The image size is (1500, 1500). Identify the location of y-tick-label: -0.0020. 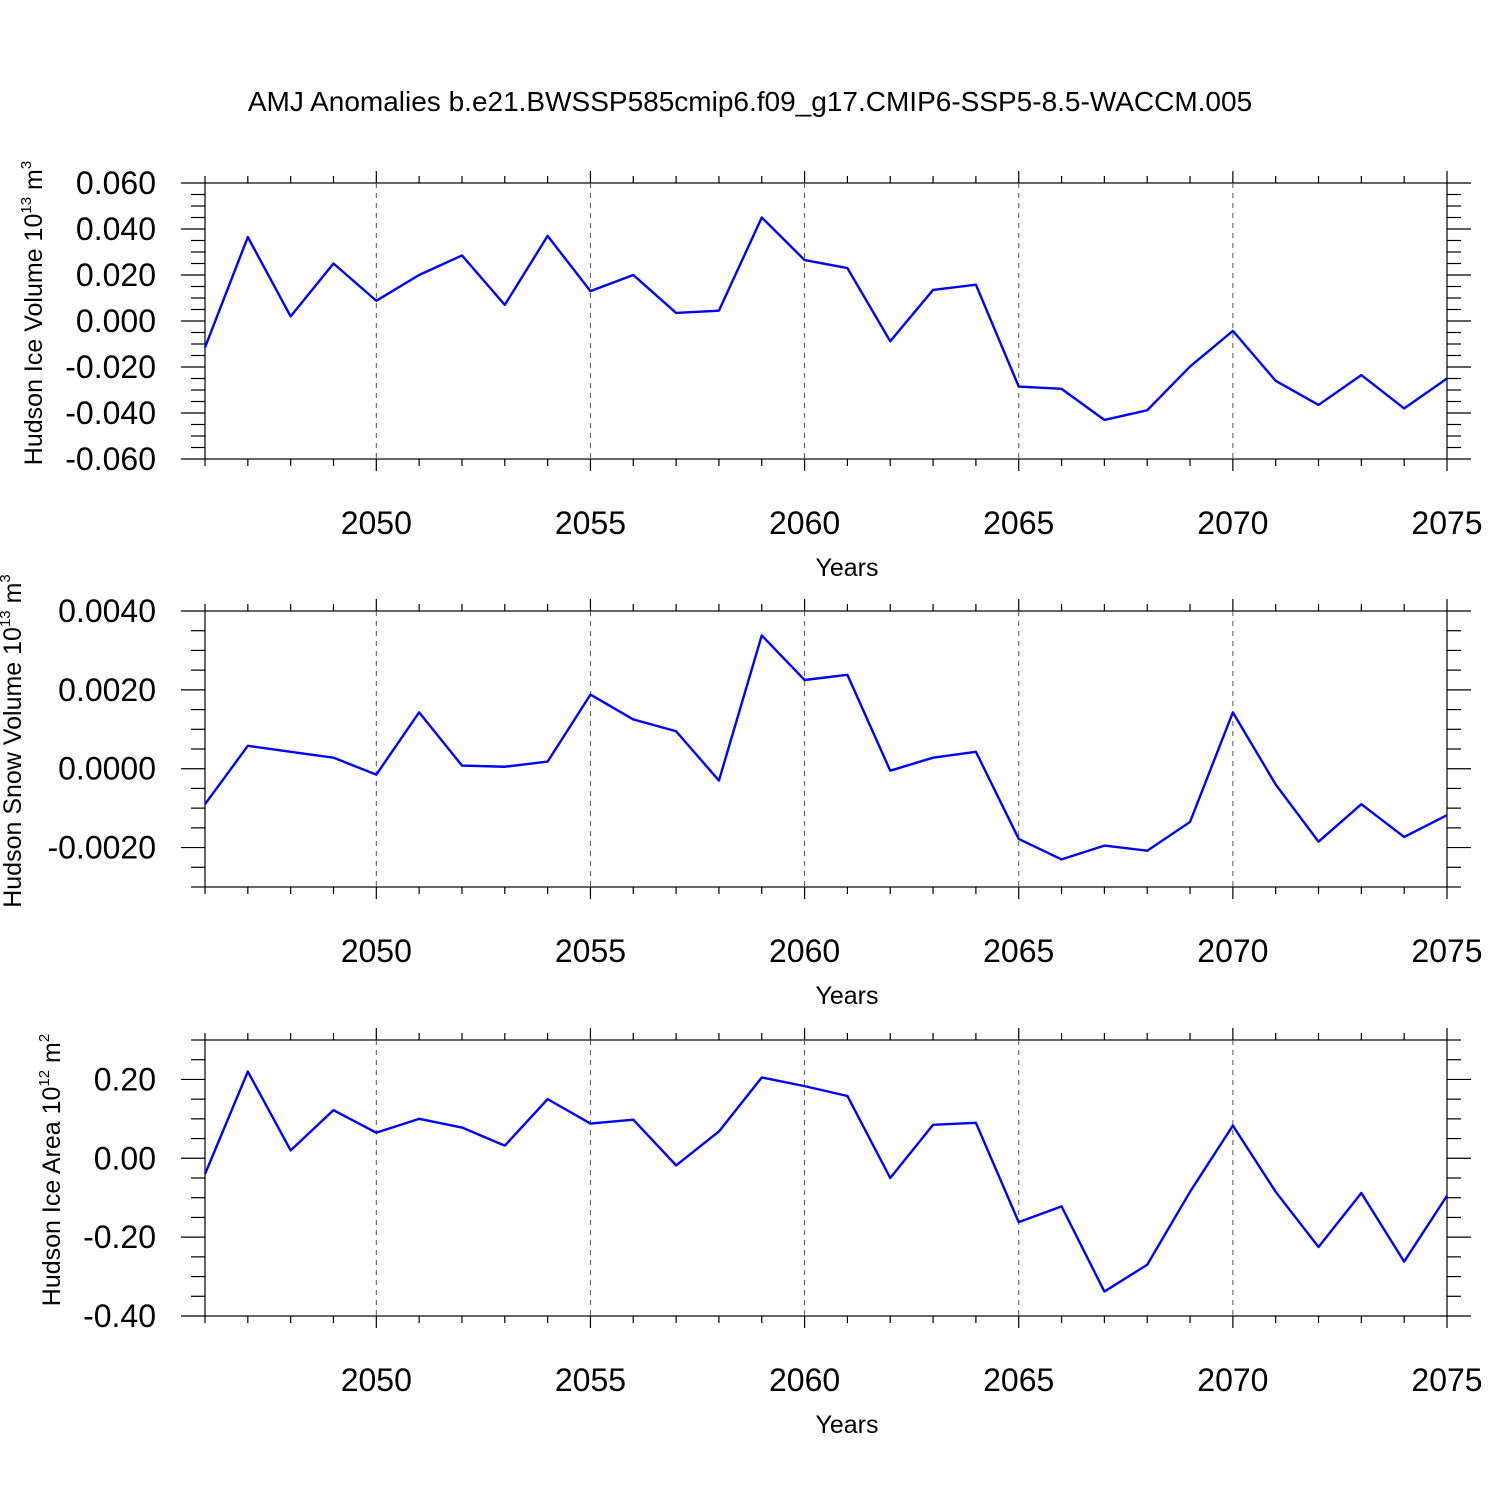
(101, 848).